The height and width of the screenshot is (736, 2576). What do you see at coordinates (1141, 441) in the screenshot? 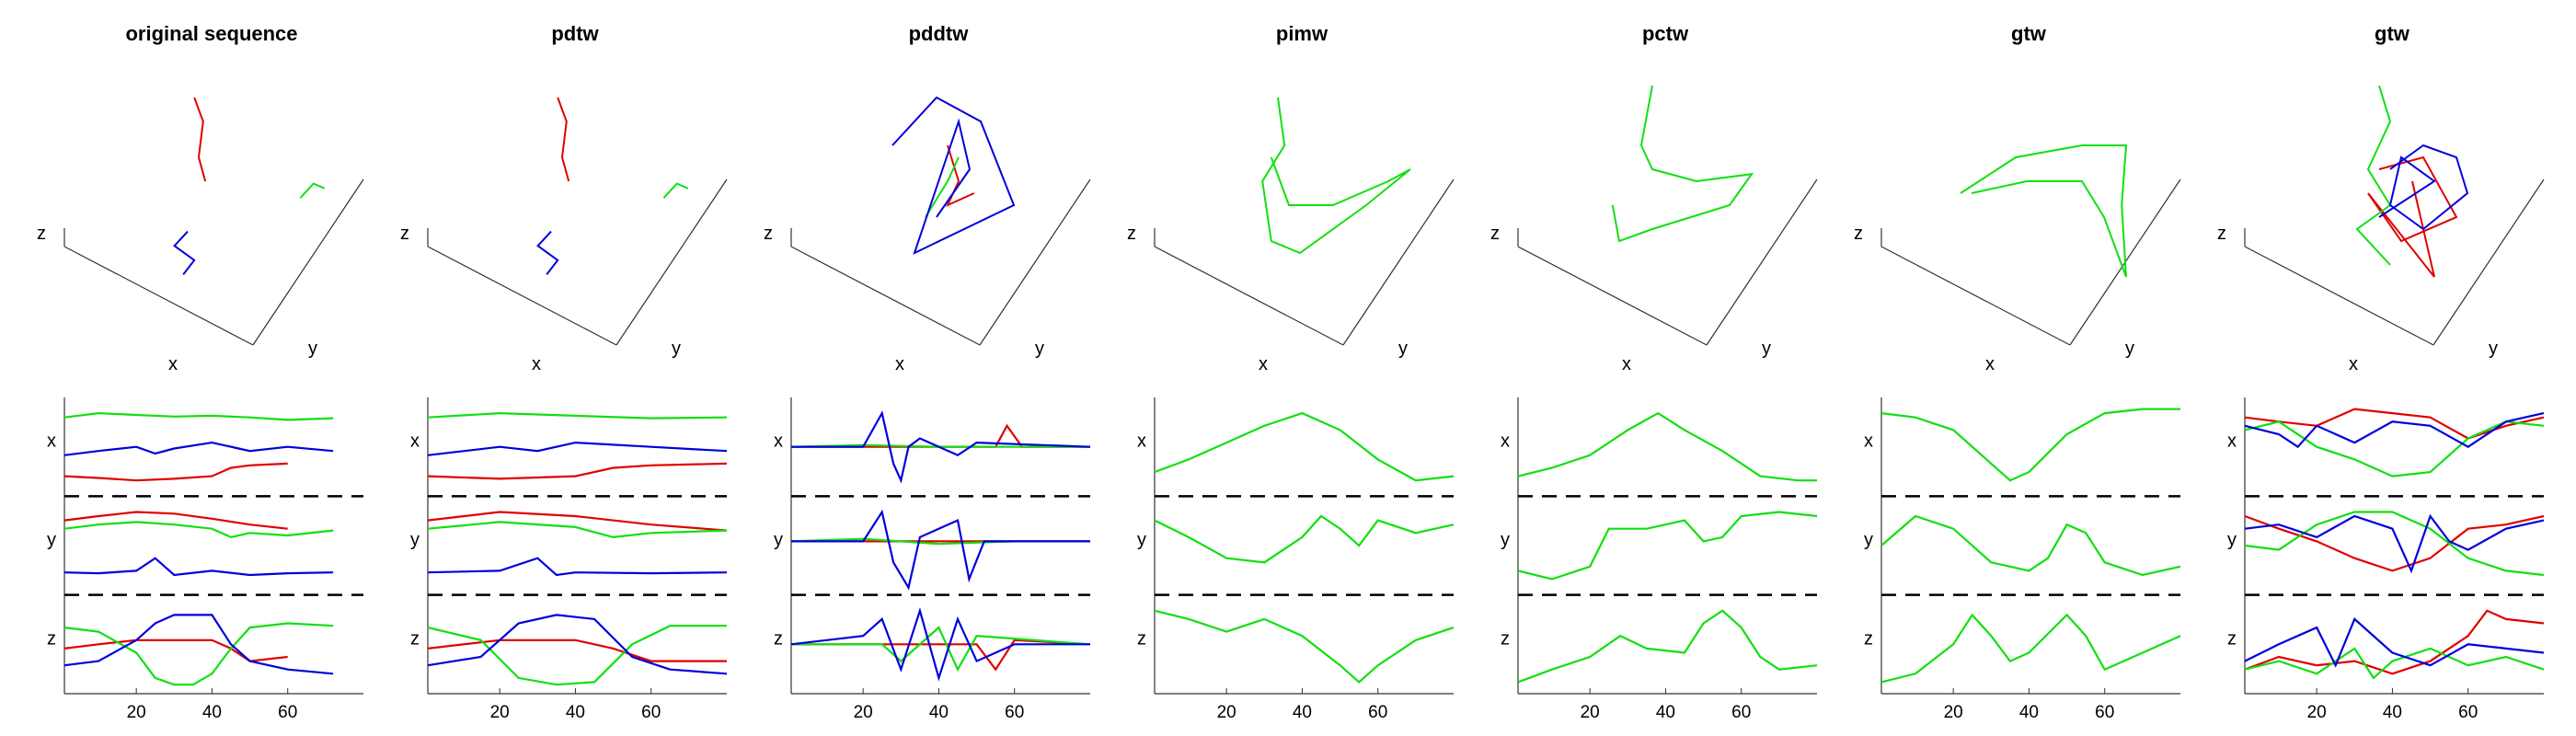
I see `panel-3-row-label-x: x` at bounding box center [1141, 441].